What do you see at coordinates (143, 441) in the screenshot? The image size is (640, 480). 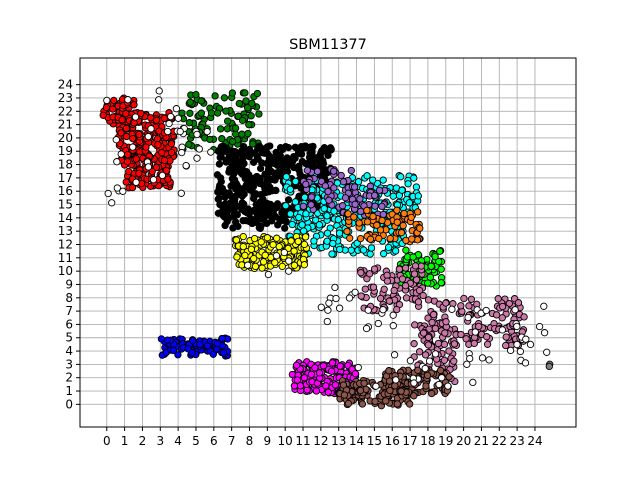 I see `x-tick-label: 2` at bounding box center [143, 441].